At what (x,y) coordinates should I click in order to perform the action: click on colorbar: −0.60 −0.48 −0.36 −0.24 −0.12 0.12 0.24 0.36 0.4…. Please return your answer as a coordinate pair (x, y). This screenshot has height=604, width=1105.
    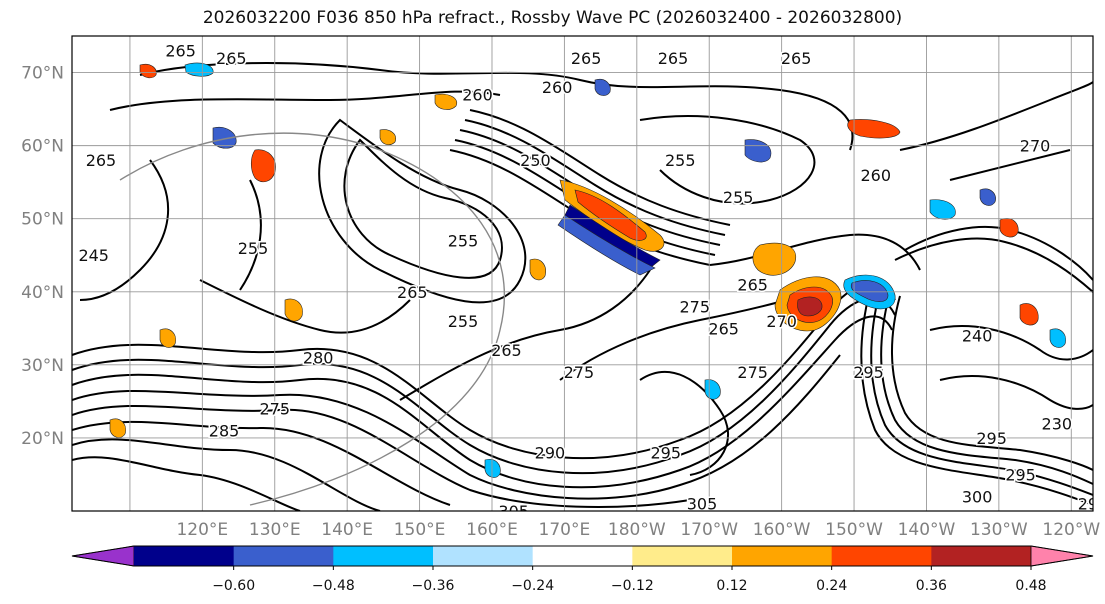
    Looking at the image, I should click on (582, 569).